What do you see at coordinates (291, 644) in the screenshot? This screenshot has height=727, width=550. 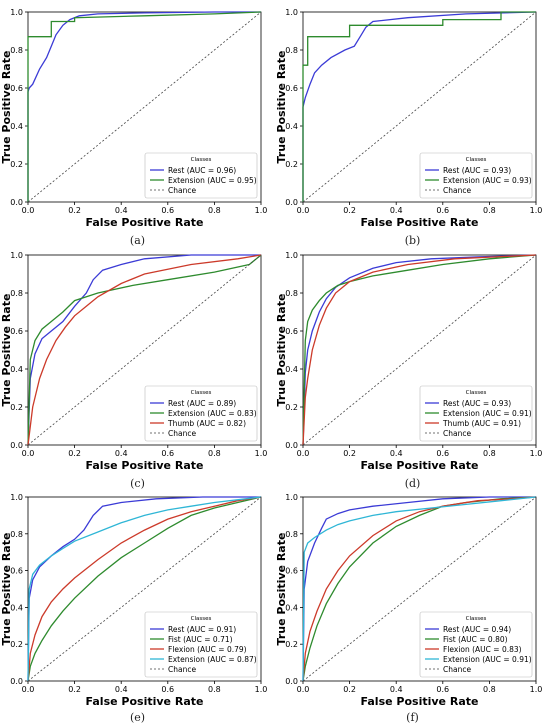 I see `chart-5-ytick-label: 0.2` at bounding box center [291, 644].